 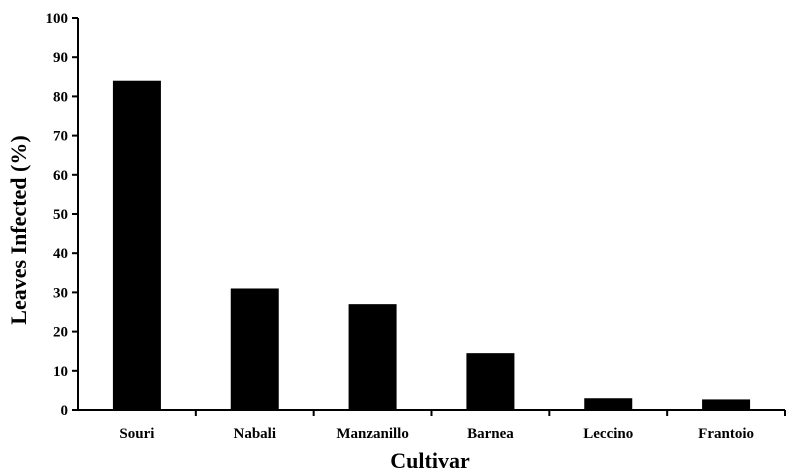 I want to click on y-axis-title: Leaves Infected (%), so click(x=18, y=229).